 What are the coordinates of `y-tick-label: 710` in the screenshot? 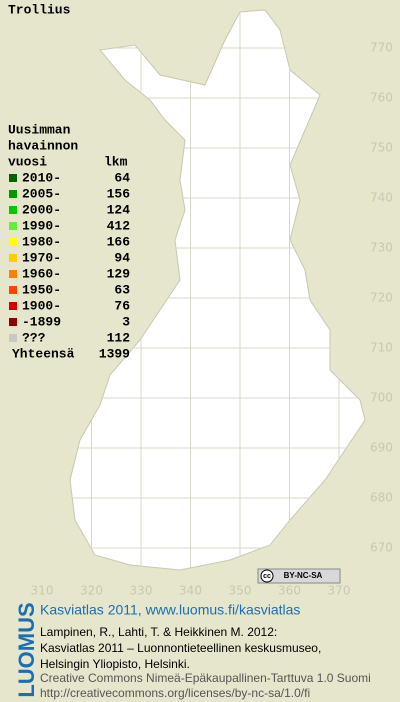 It's located at (381, 348).